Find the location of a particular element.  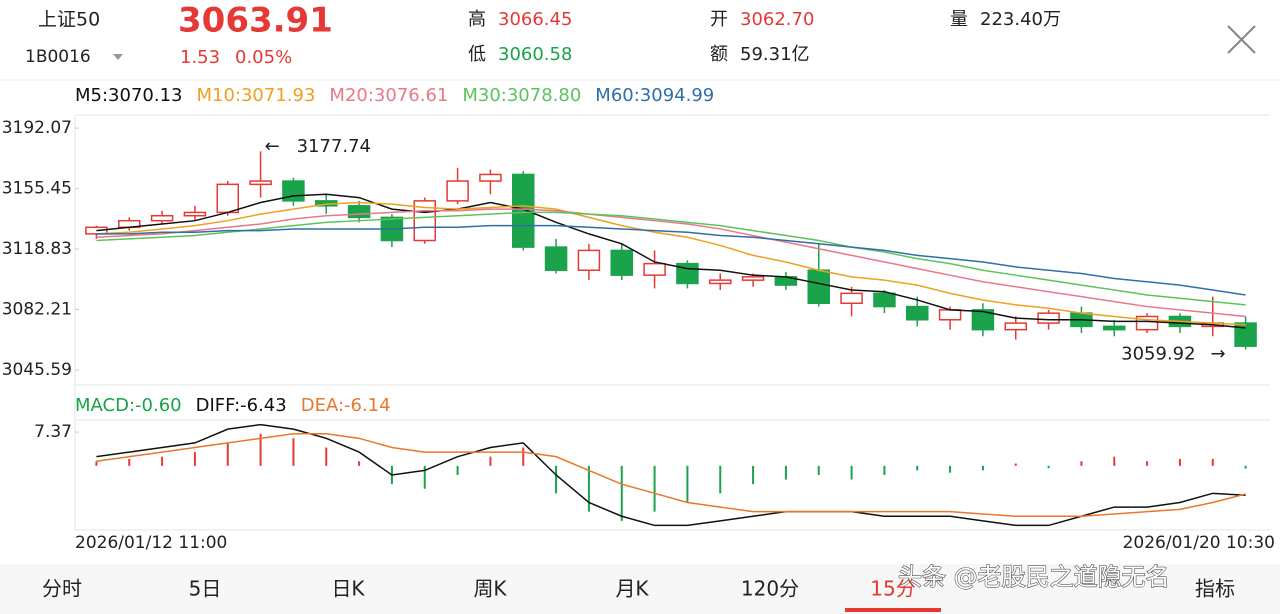

legend-entry: M5:3070.13 is located at coordinates (128, 95).